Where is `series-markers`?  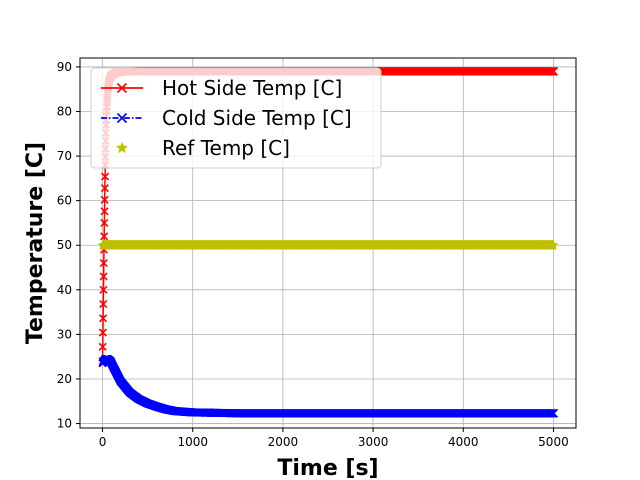 series-markers is located at coordinates (328, 386).